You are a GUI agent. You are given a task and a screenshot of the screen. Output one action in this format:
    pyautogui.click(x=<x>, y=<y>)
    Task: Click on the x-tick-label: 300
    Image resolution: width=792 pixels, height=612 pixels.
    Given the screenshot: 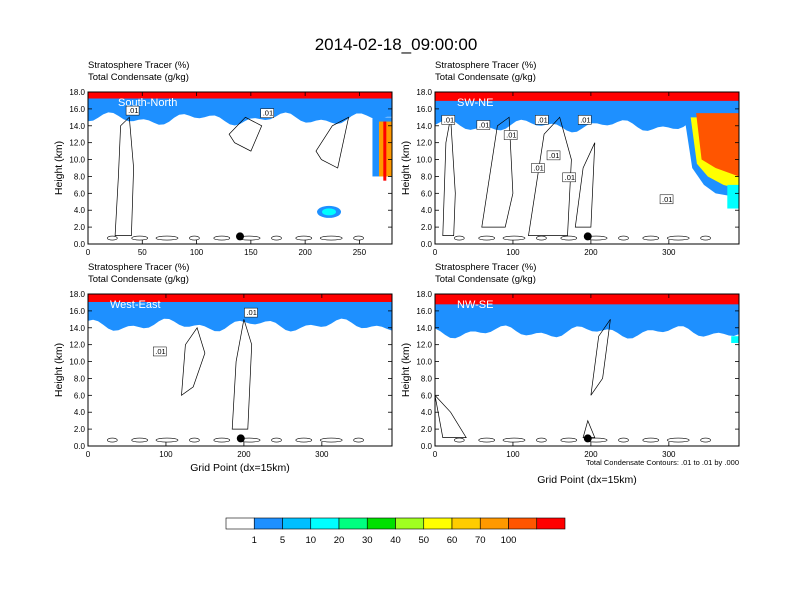 What is the action you would take?
    pyautogui.click(x=669, y=454)
    